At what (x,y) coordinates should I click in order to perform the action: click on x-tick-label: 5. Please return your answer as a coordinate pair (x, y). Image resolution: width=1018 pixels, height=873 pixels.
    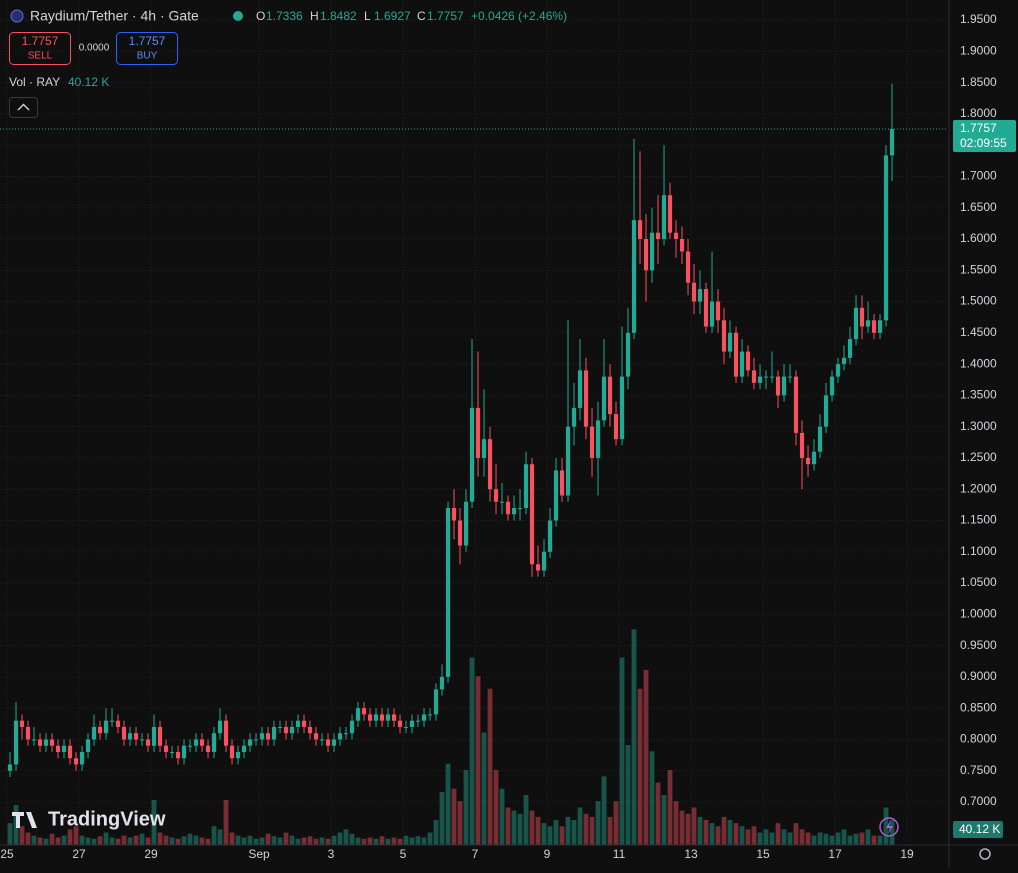
    Looking at the image, I should click on (403, 854).